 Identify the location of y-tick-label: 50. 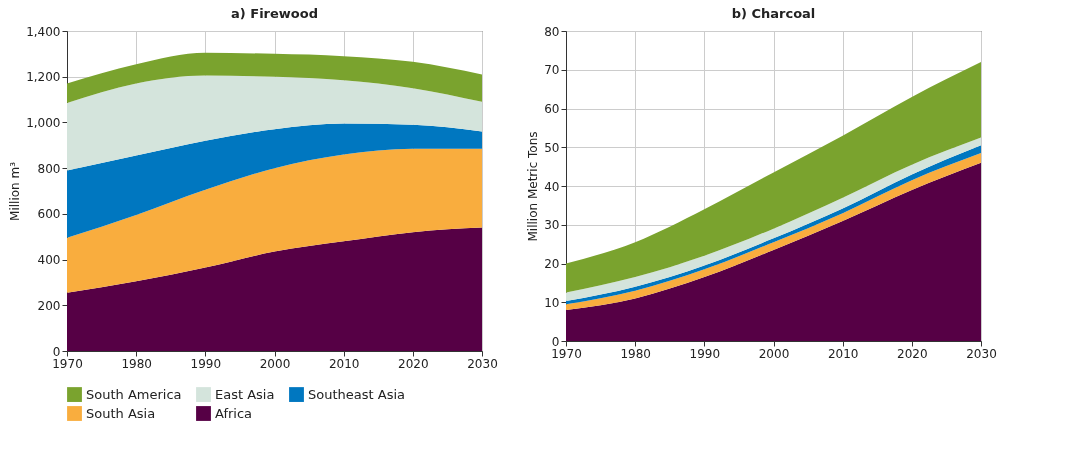
(552, 147).